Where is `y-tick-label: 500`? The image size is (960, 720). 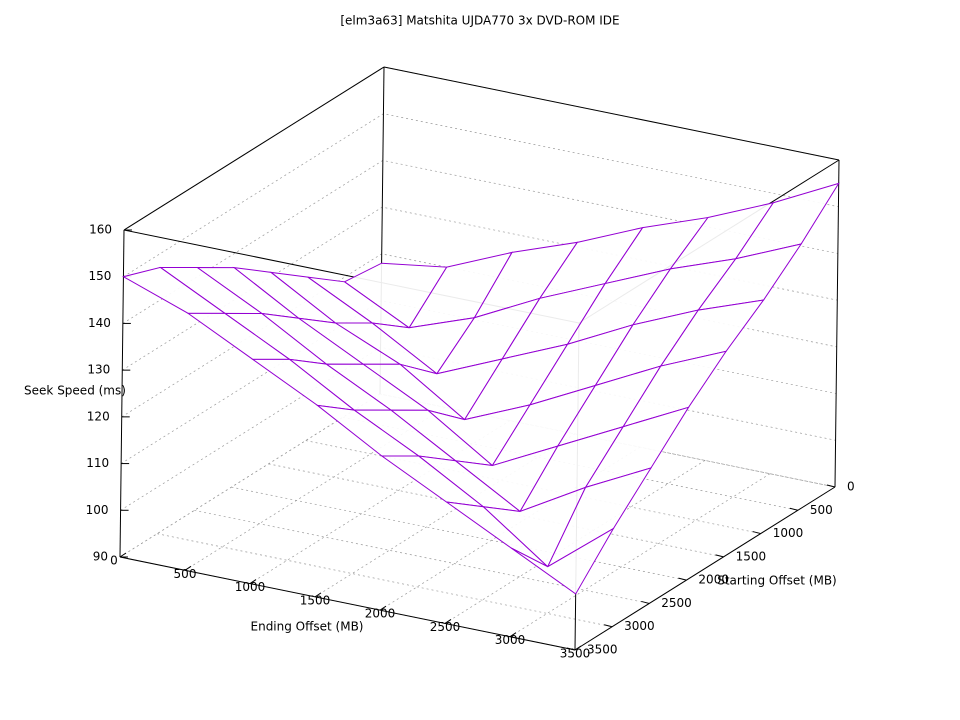
y-tick-label: 500 is located at coordinates (821, 510).